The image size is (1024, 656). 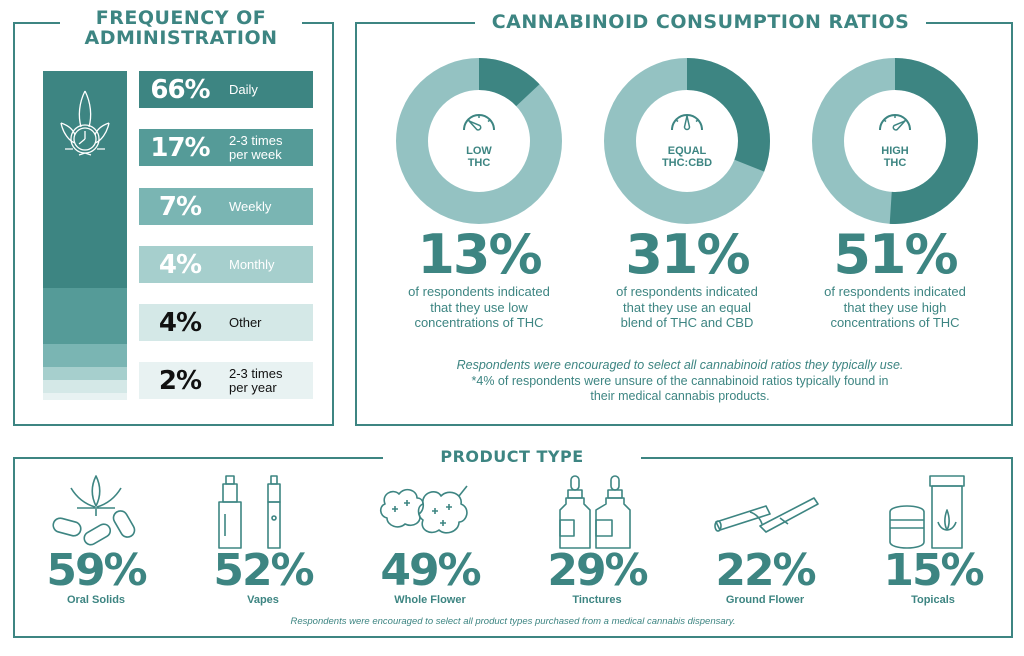 What do you see at coordinates (226, 264) in the screenshot?
I see `frequency-row: 4% Monthly` at bounding box center [226, 264].